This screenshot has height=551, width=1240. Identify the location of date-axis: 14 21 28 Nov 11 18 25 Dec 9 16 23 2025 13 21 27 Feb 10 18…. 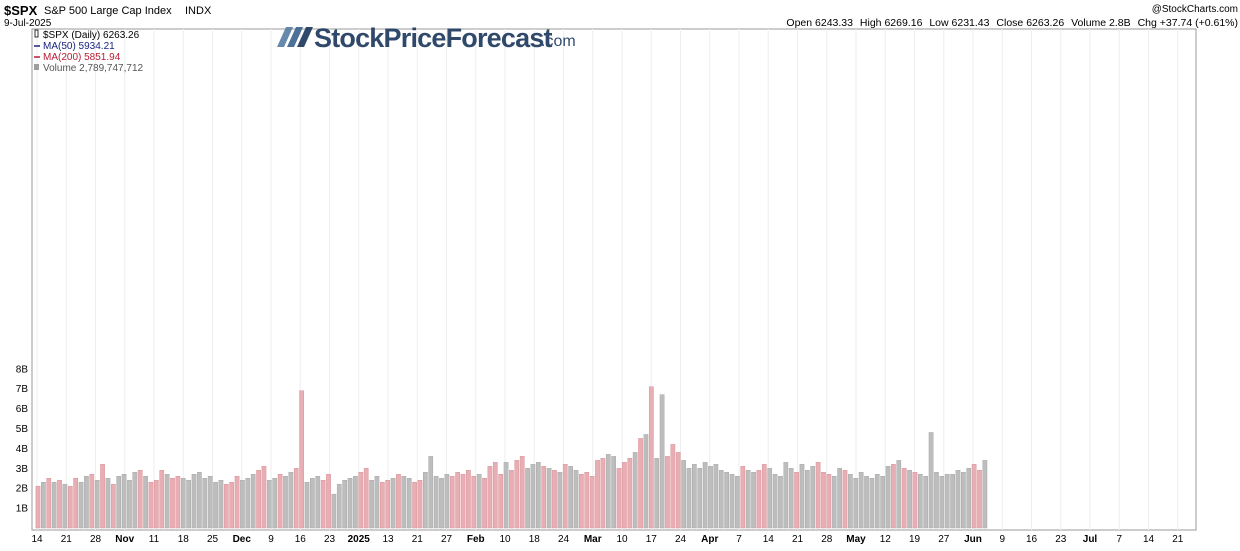
(607, 539).